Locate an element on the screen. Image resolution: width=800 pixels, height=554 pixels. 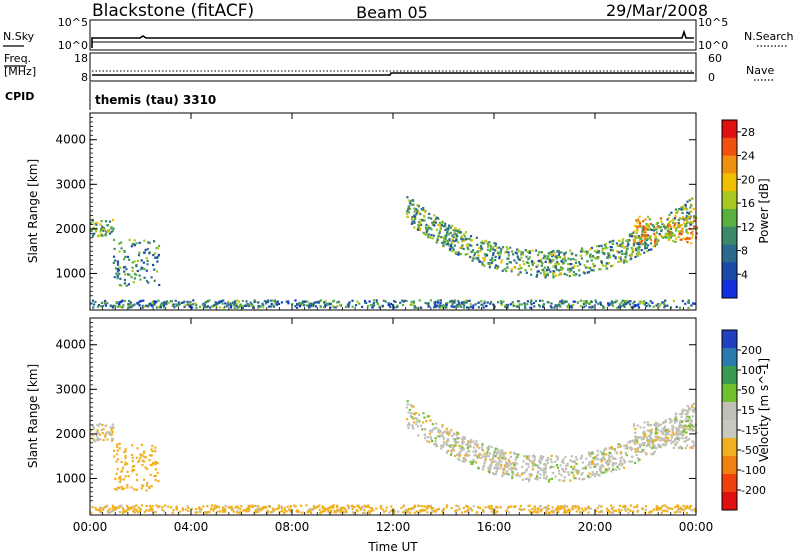
colorbar-swatch is located at coordinates (729, 129).